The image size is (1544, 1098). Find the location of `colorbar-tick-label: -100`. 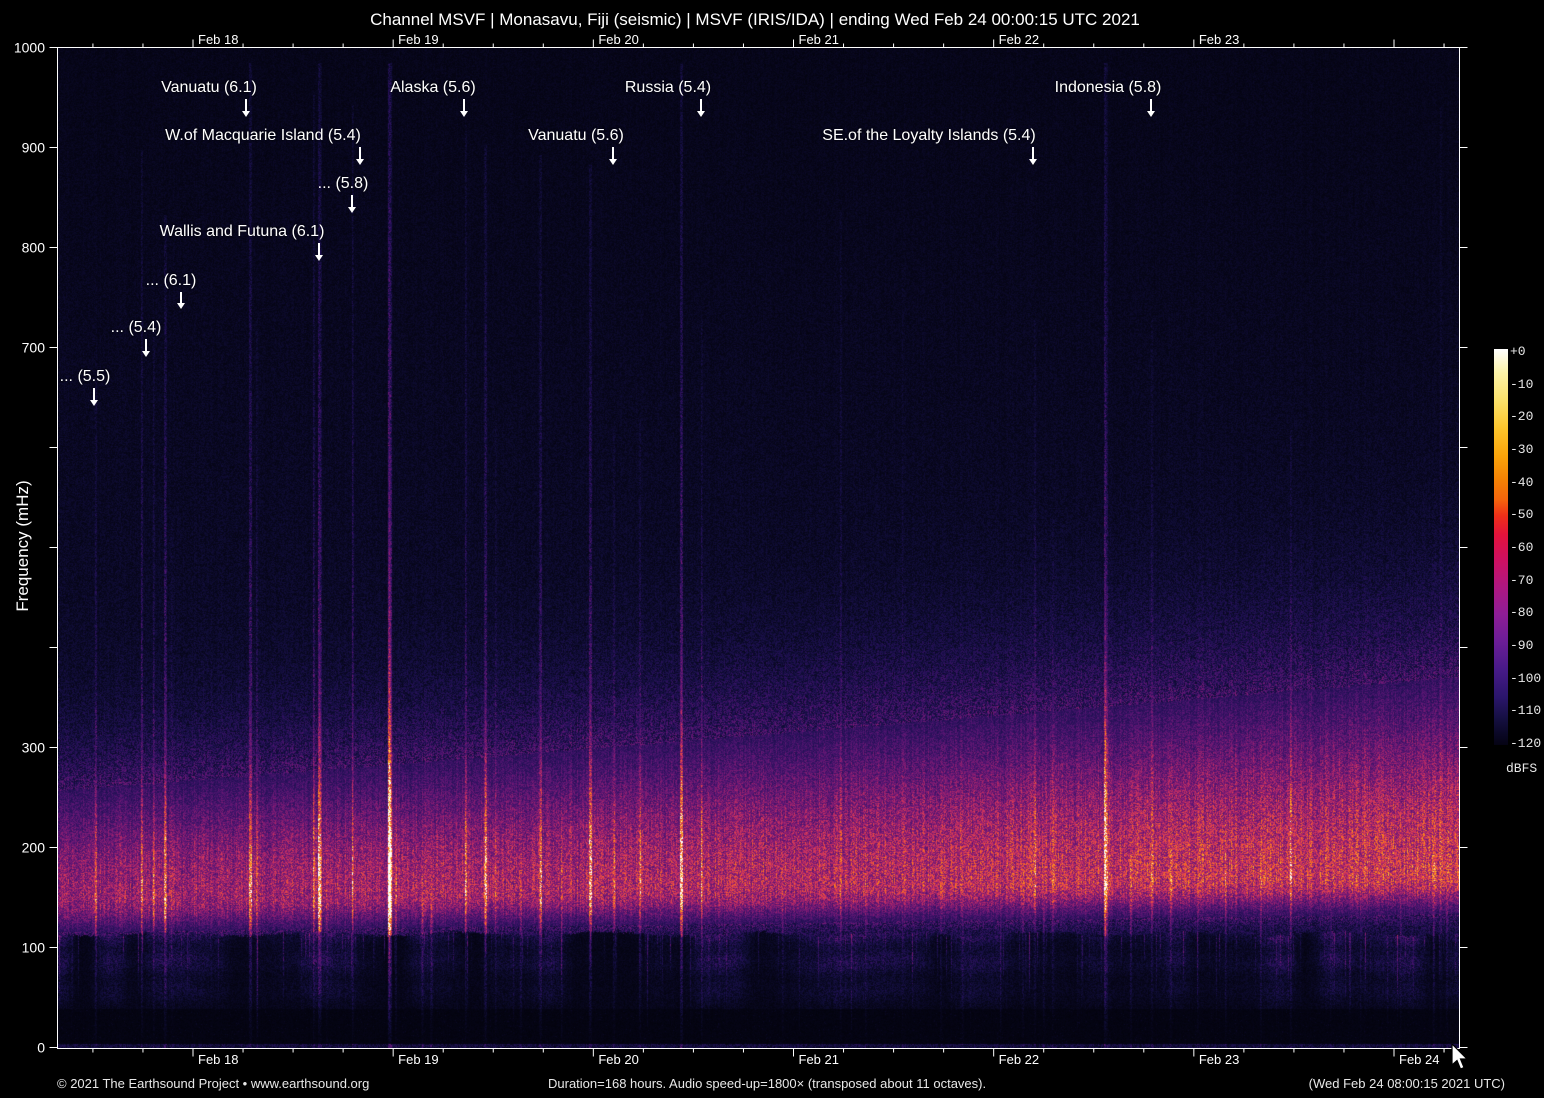

colorbar-tick-label: -100 is located at coordinates (1526, 678).